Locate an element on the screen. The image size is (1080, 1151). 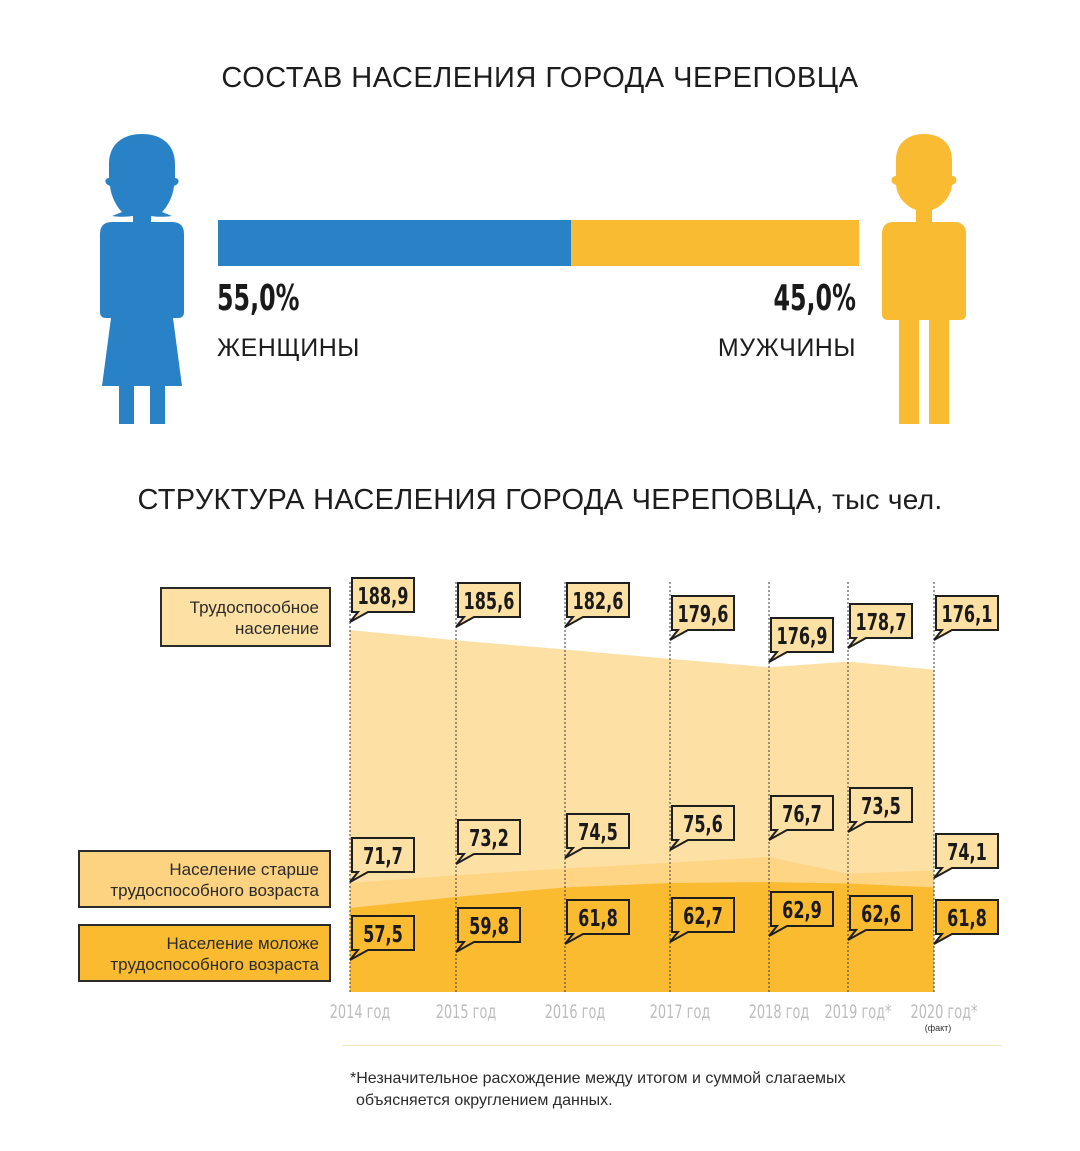
men-share-bar is located at coordinates (714, 243).